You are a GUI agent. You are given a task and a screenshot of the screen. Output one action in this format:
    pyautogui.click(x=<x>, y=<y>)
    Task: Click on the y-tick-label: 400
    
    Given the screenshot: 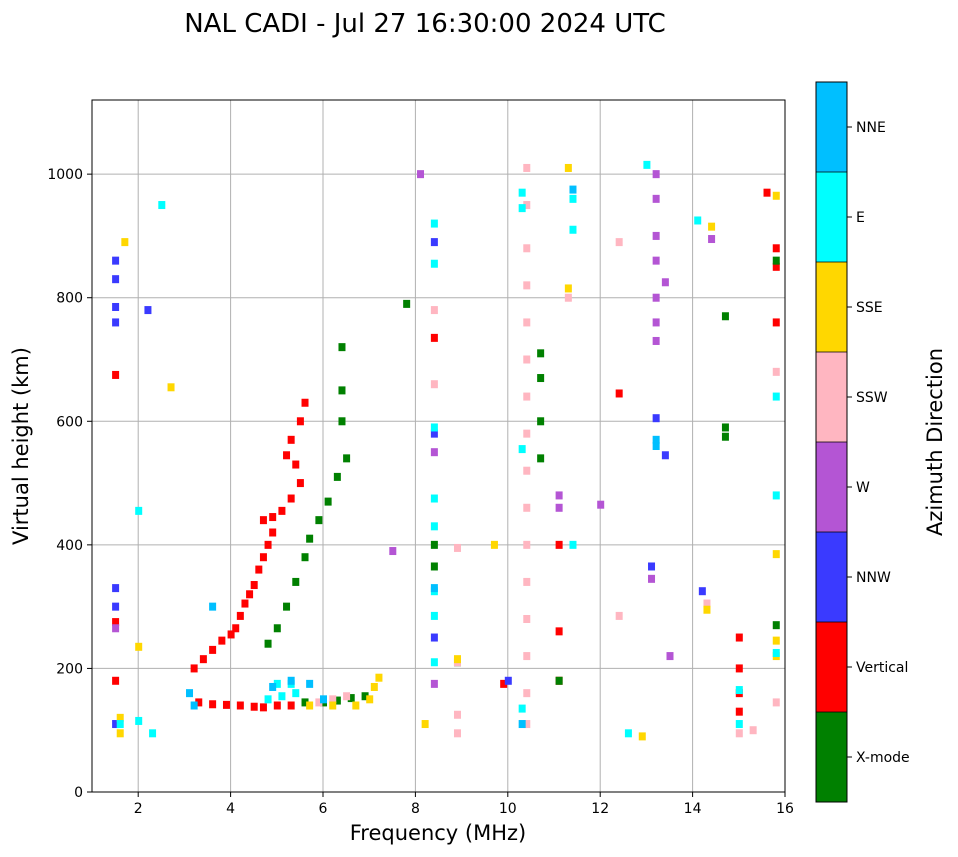 What is the action you would take?
    pyautogui.click(x=69, y=546)
    